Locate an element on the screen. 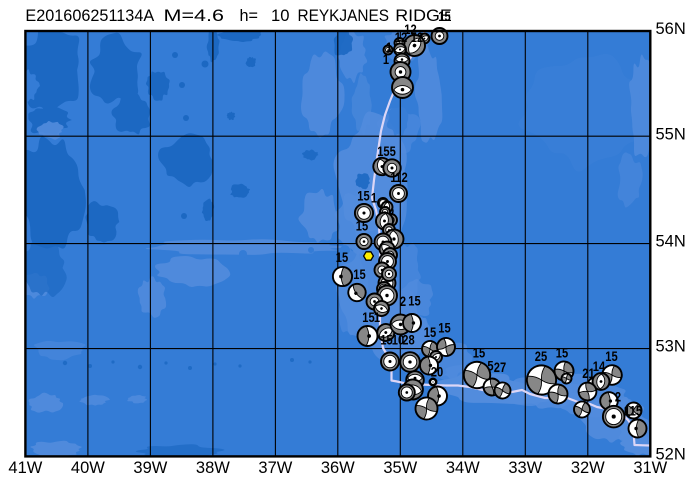 This screenshot has height=483, width=695. svg-text: REYKJANES is located at coordinates (344, 15).